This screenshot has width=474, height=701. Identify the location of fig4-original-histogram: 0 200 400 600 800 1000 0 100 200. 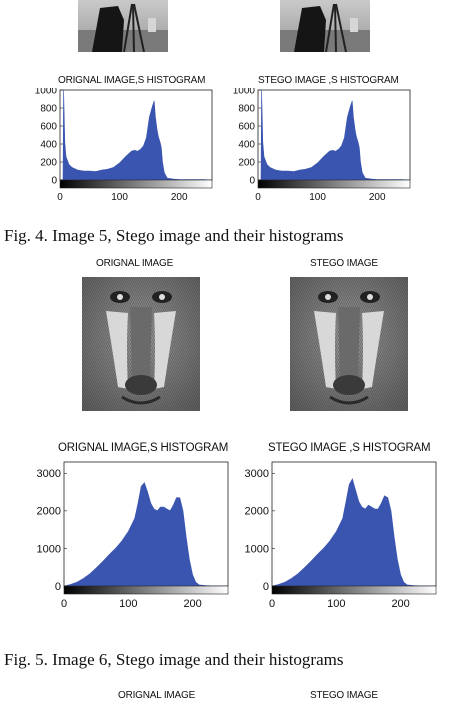
(124, 145).